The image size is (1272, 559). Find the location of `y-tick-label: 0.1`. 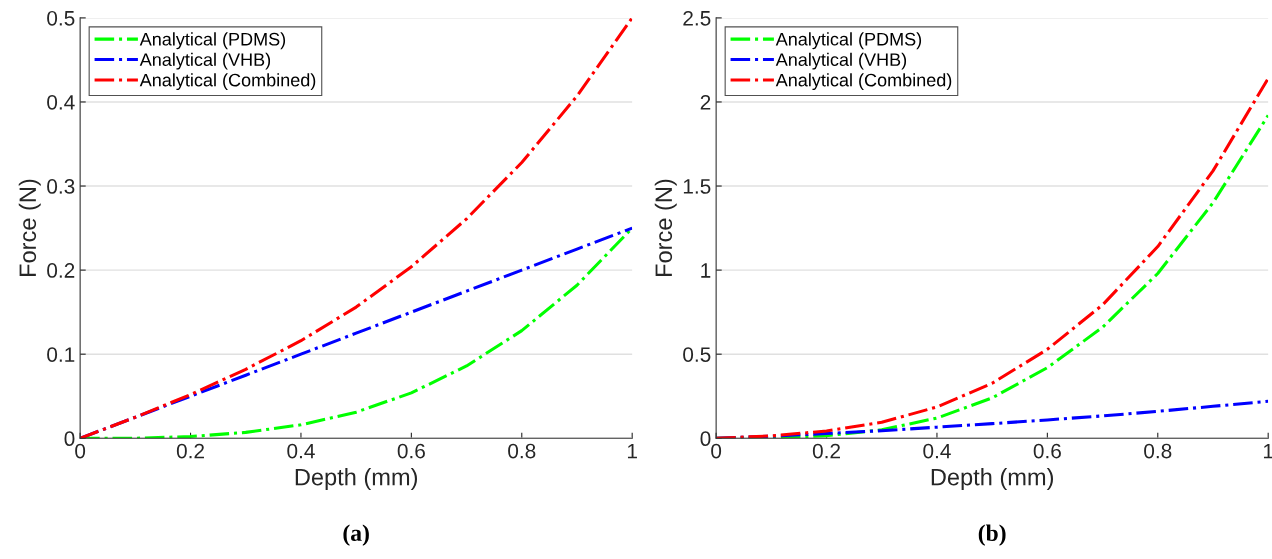

y-tick-label: 0.1 is located at coordinates (61, 354).